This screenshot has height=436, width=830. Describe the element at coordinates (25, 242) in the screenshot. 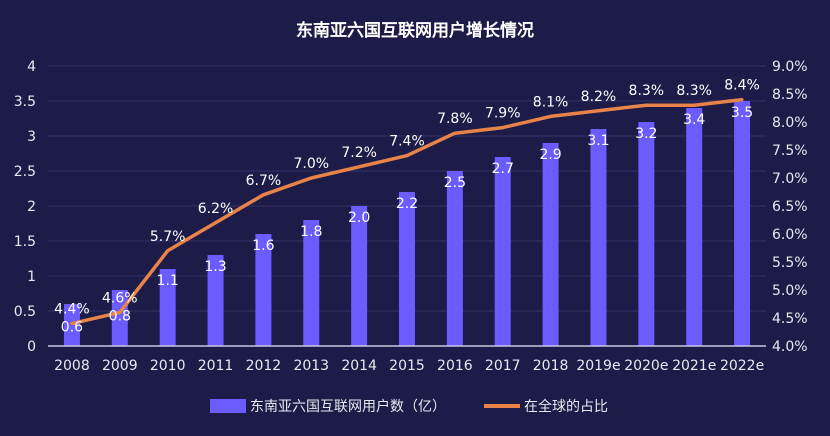

I see `y-left-tick-label: 1.5` at that location.